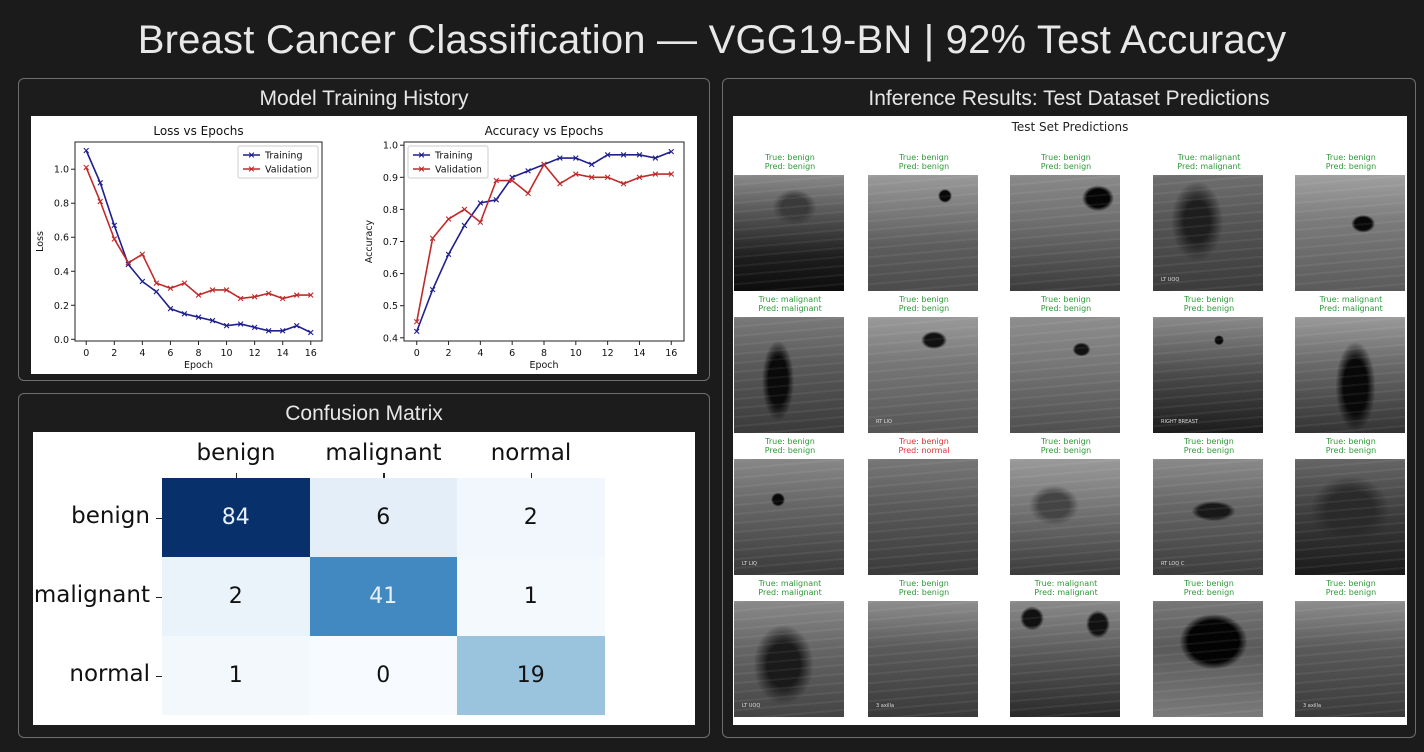  Describe the element at coordinates (790, 583) in the screenshot. I see `true-label: True: malignant` at that location.